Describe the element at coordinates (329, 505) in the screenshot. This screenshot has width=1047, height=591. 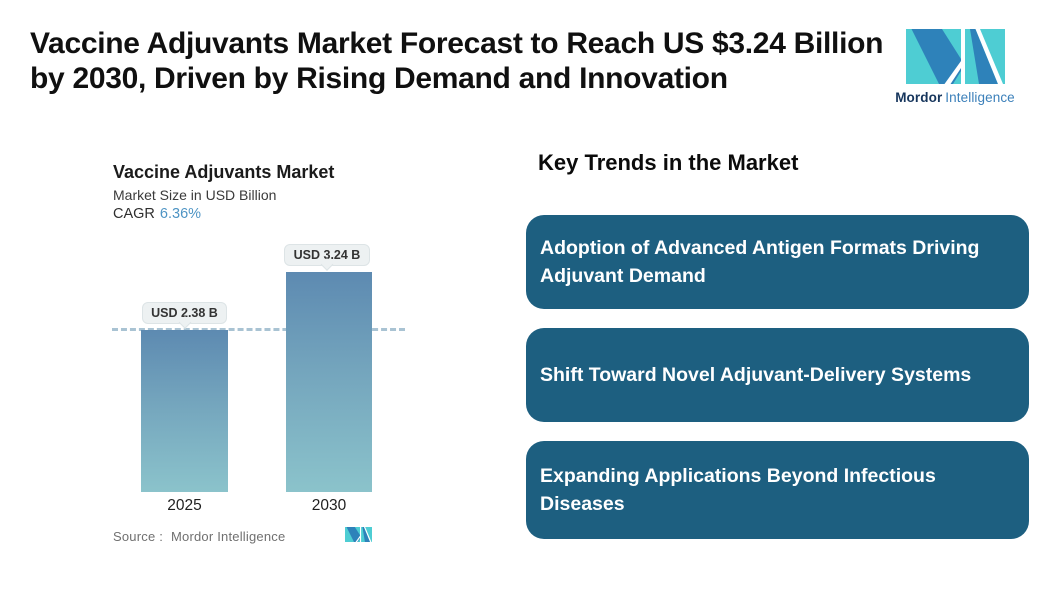
I see `x-axis-label-2030: 2030` at that location.